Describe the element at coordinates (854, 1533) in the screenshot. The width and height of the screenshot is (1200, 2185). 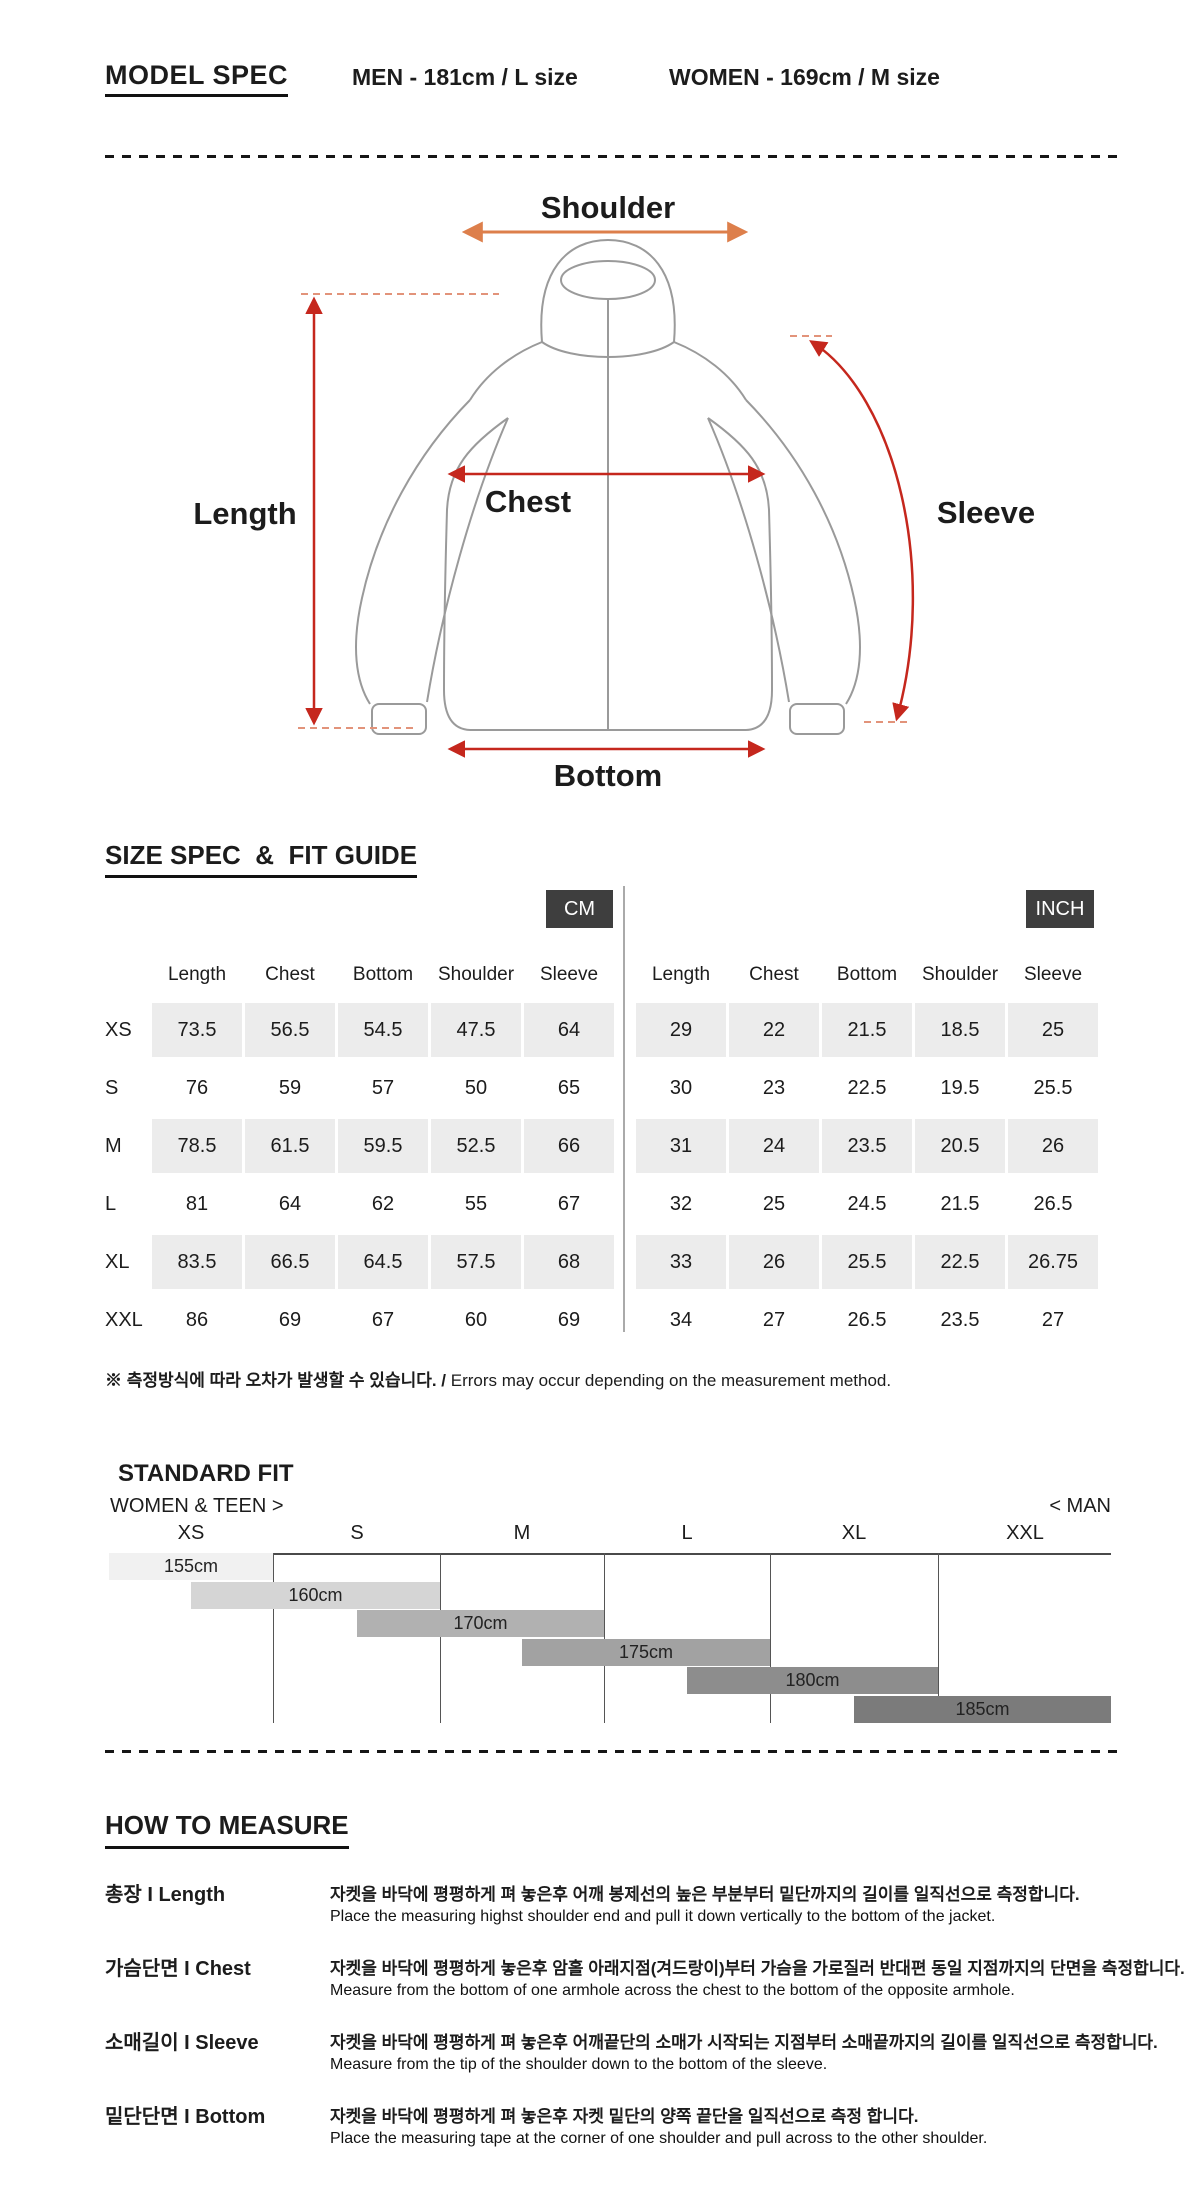
I see `fit-col-xl: XL` at that location.